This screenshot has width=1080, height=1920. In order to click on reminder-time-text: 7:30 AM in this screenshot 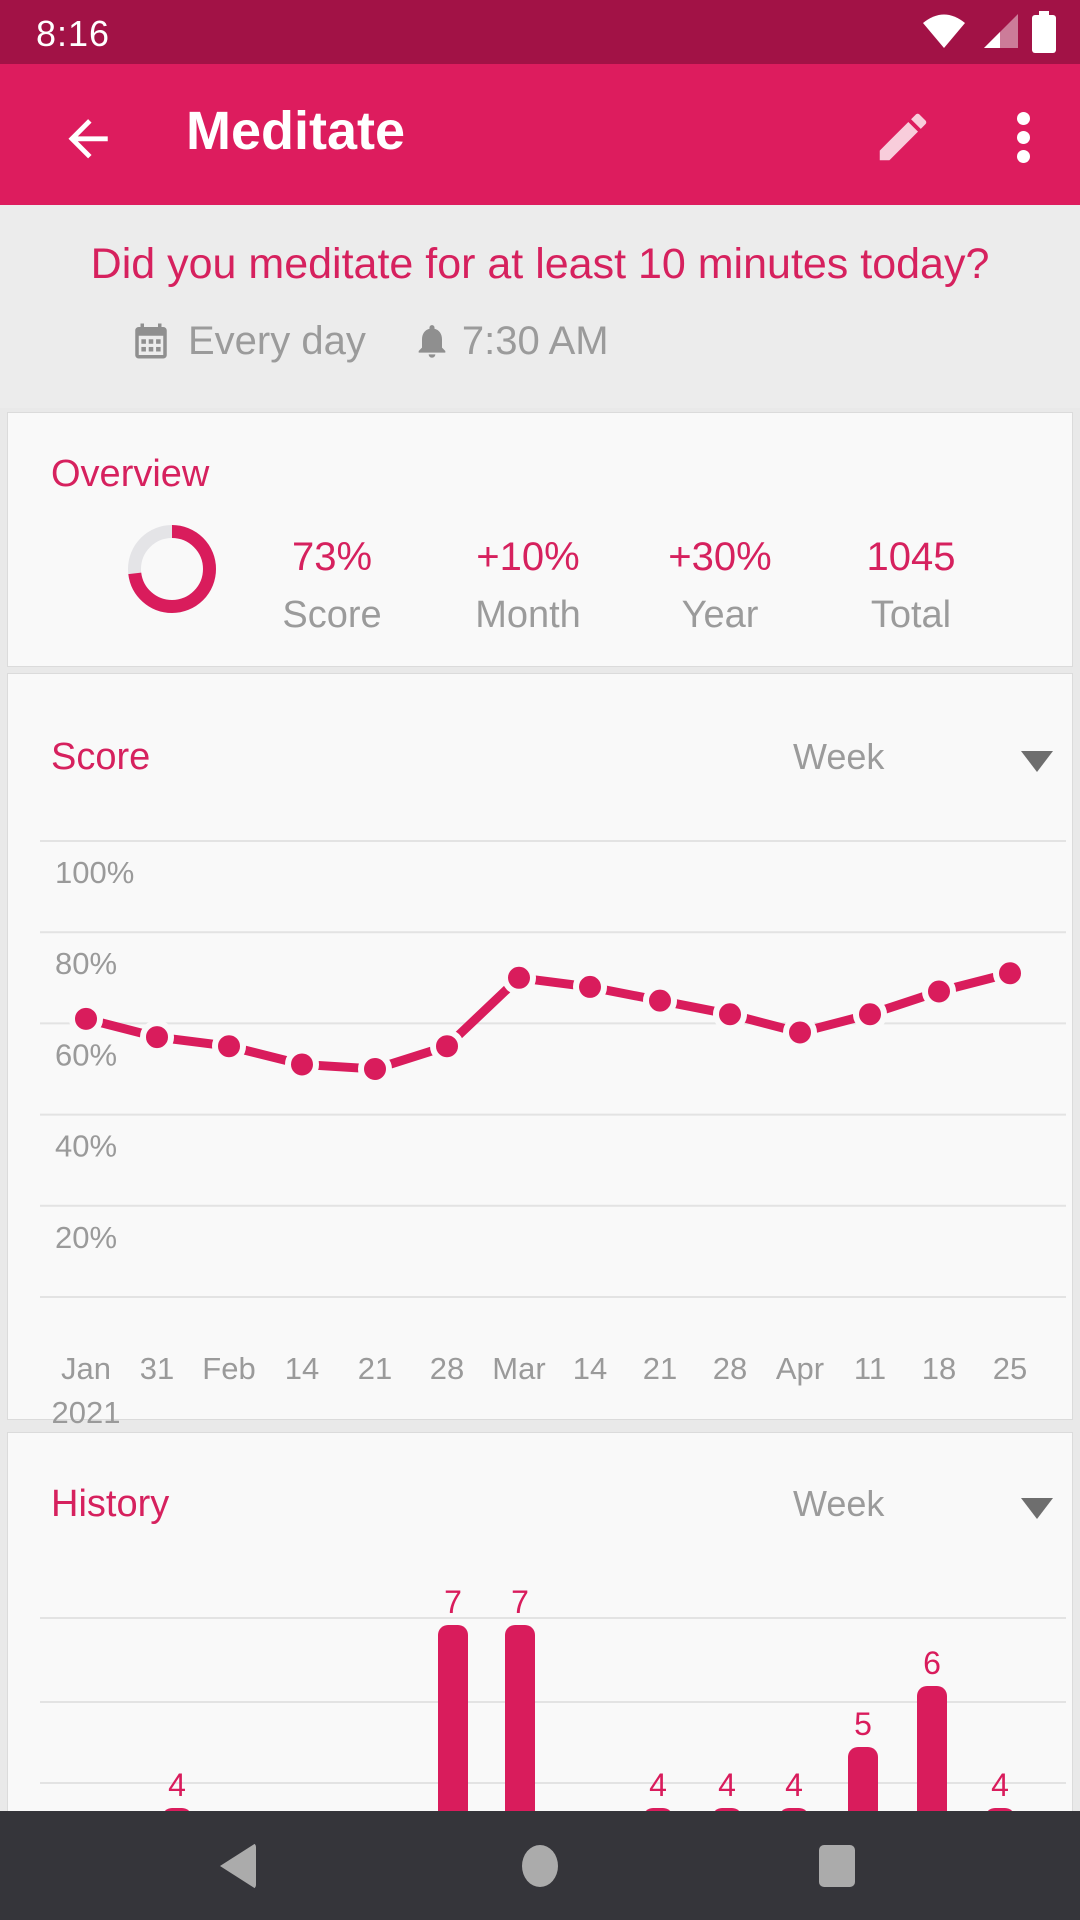, I will do `click(535, 340)`.